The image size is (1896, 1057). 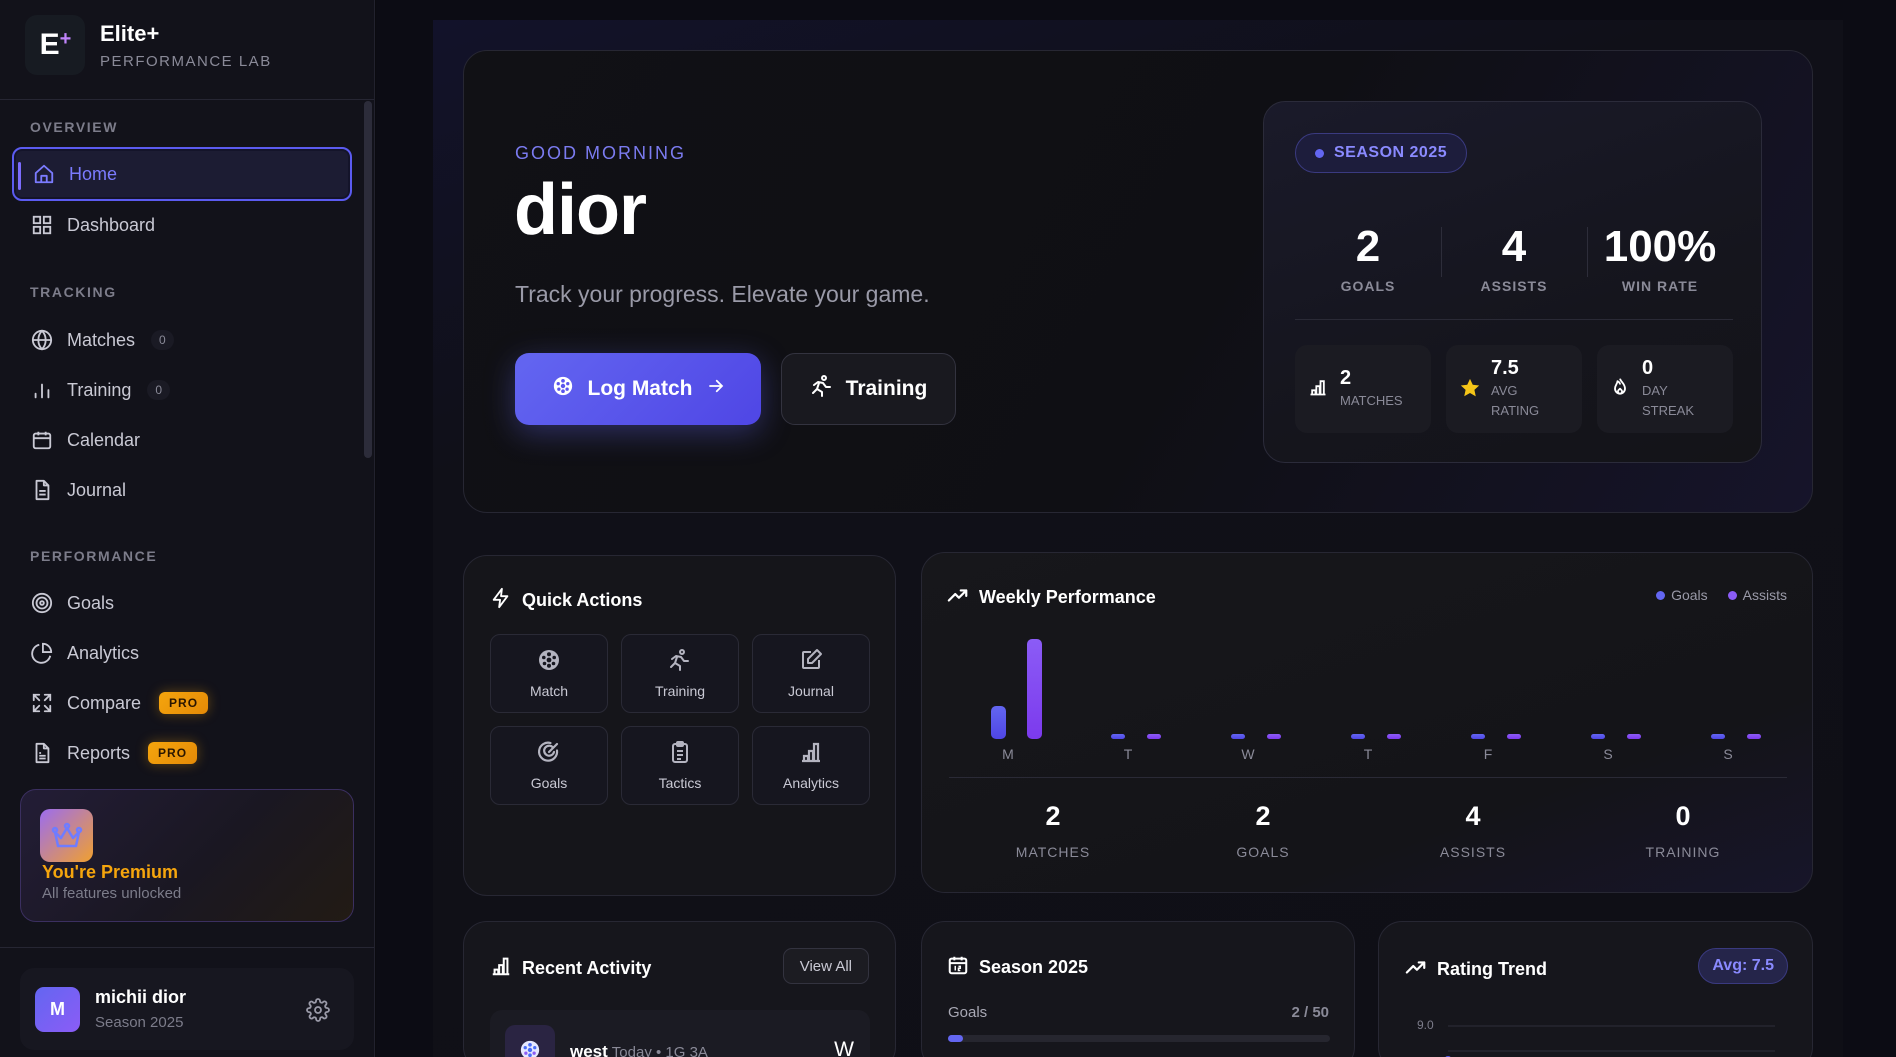 I want to click on user-profile: M michii dior Season 2025, so click(x=187, y=1009).